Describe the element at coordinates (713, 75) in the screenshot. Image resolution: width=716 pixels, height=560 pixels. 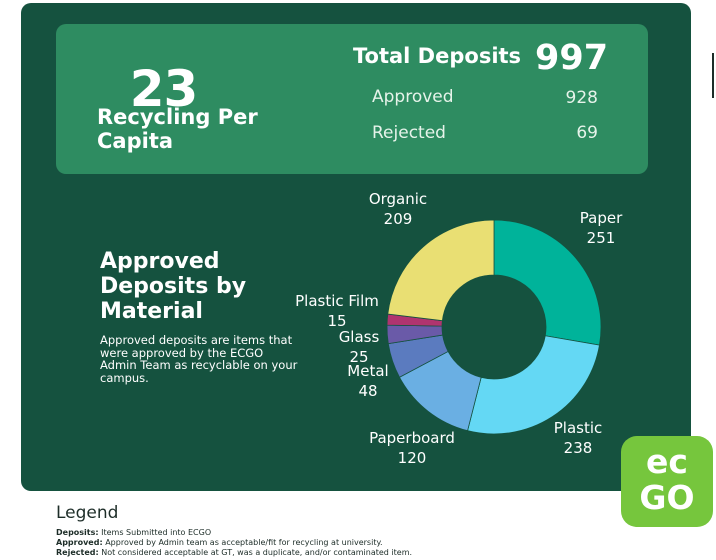
I see `edge-divider` at that location.